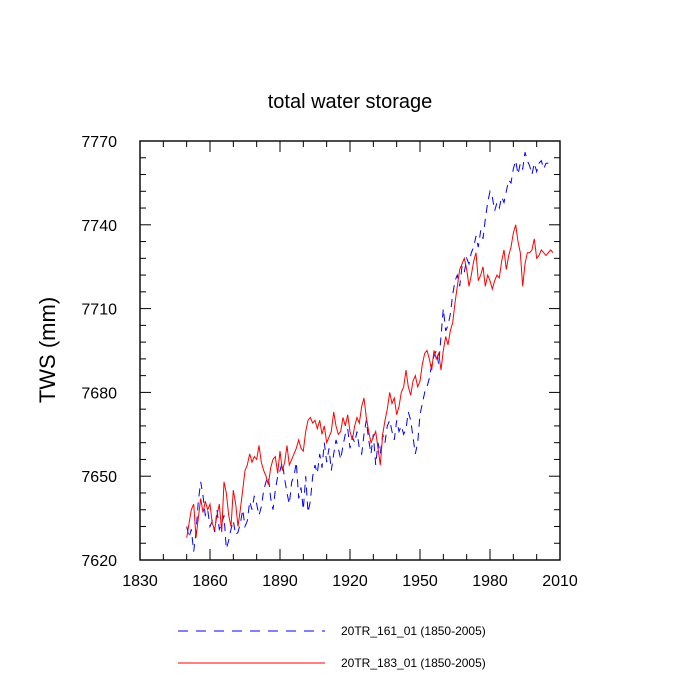 This screenshot has height=700, width=700. I want to click on legend-label-2: 20TR_183_01 (1850-2005), so click(413, 663).